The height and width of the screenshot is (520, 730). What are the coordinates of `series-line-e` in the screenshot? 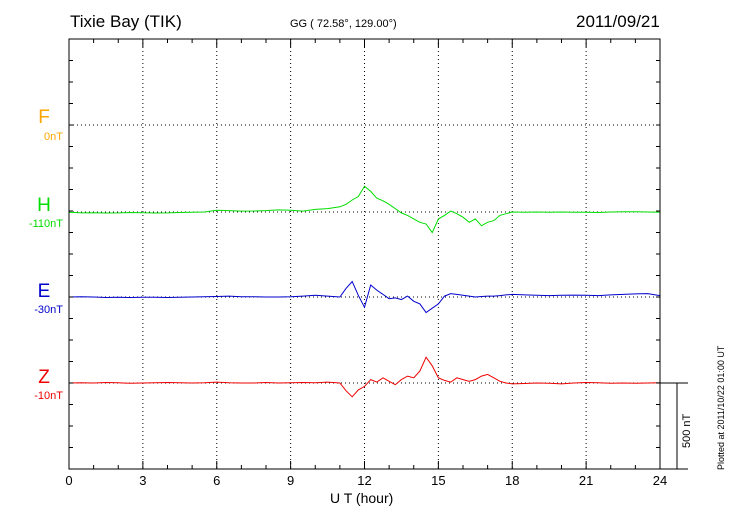 It's located at (364, 297).